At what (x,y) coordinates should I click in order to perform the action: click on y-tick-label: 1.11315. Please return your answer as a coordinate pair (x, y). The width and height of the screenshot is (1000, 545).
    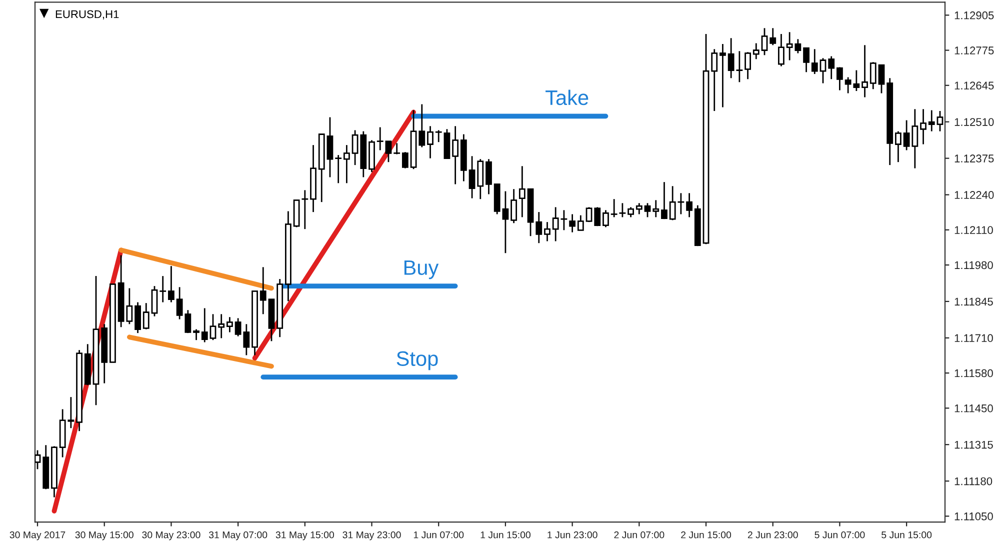
    Looking at the image, I should click on (973, 444).